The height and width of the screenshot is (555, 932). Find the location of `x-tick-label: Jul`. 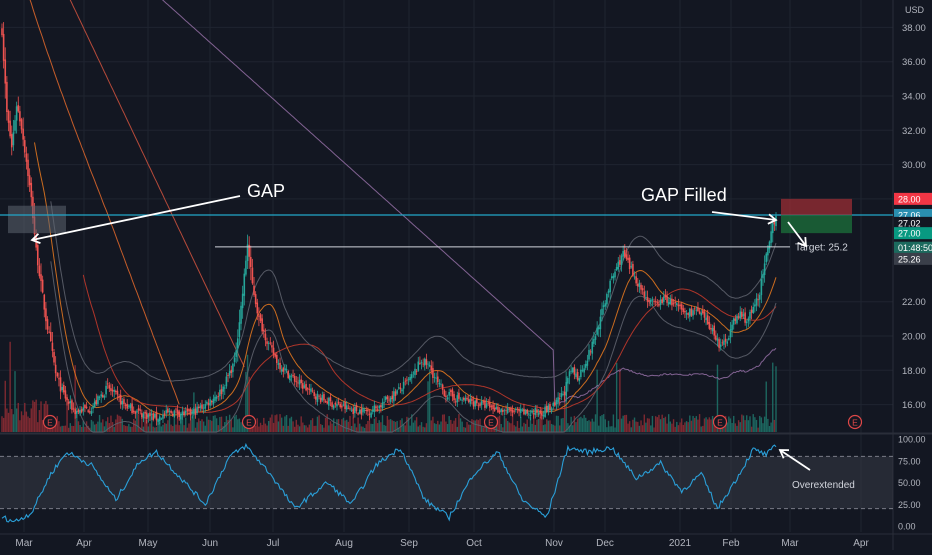

x-tick-label: Jul is located at coordinates (273, 543).